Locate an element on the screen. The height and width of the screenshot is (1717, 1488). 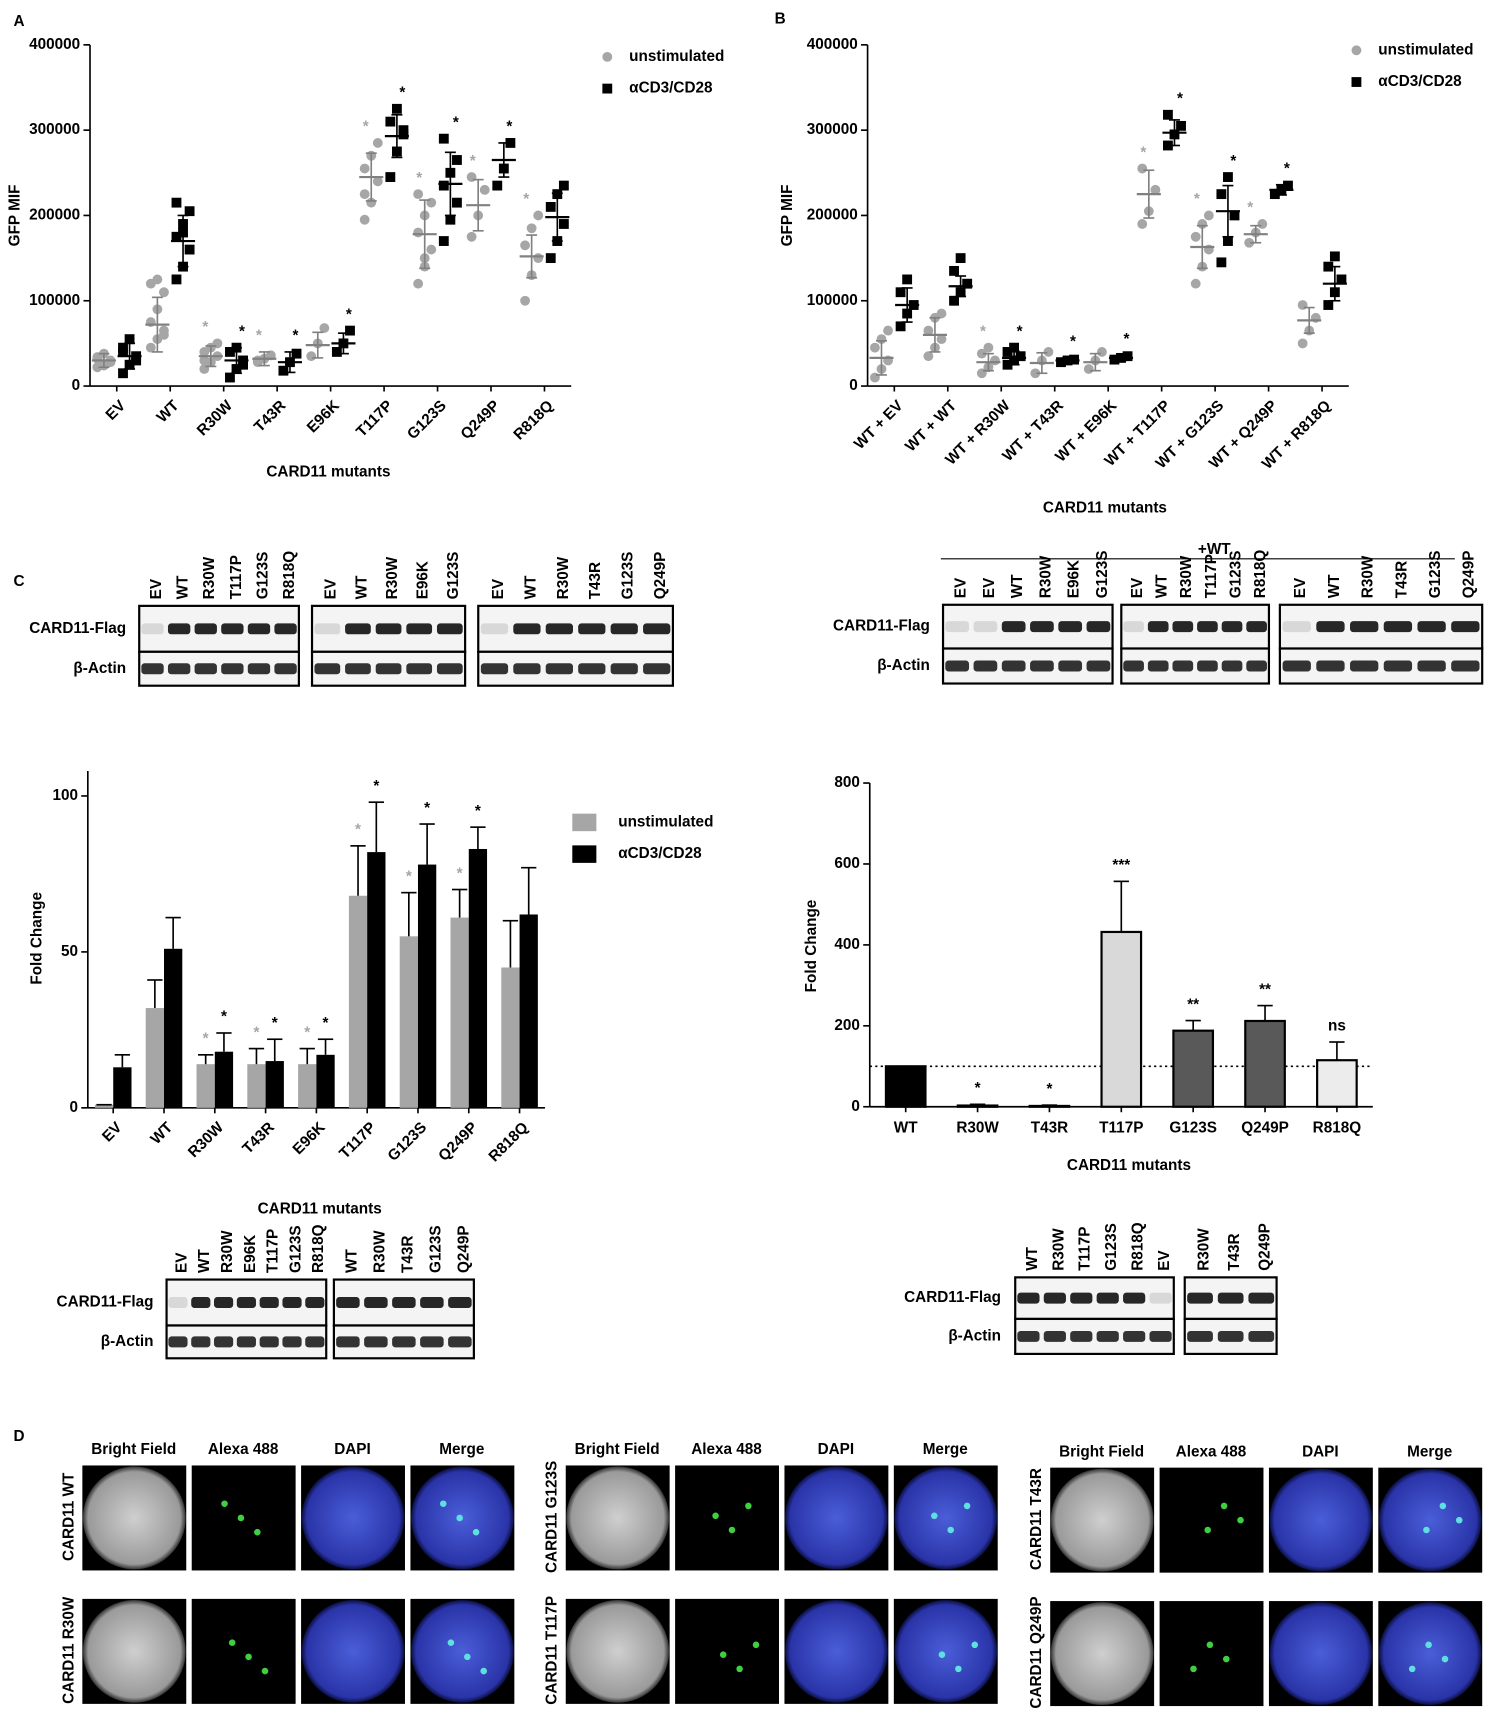
x-tick-label: T117P is located at coordinates (374, 418).